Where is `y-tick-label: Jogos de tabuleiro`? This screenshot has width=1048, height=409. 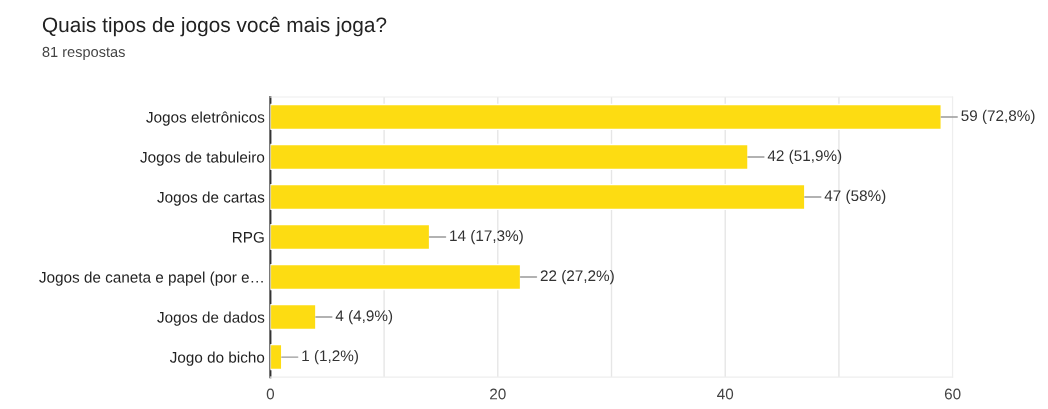
y-tick-label: Jogos de tabuleiro is located at coordinates (202, 158).